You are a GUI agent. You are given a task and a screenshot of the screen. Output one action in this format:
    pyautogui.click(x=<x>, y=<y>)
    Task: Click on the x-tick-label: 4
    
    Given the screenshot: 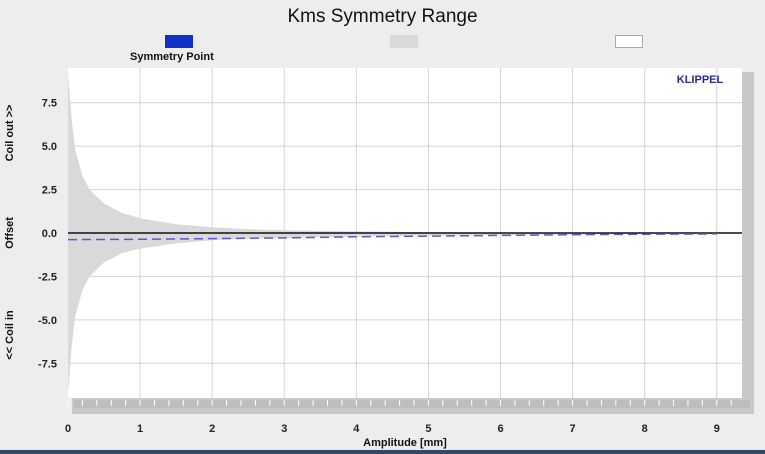 What is the action you would take?
    pyautogui.click(x=356, y=429)
    